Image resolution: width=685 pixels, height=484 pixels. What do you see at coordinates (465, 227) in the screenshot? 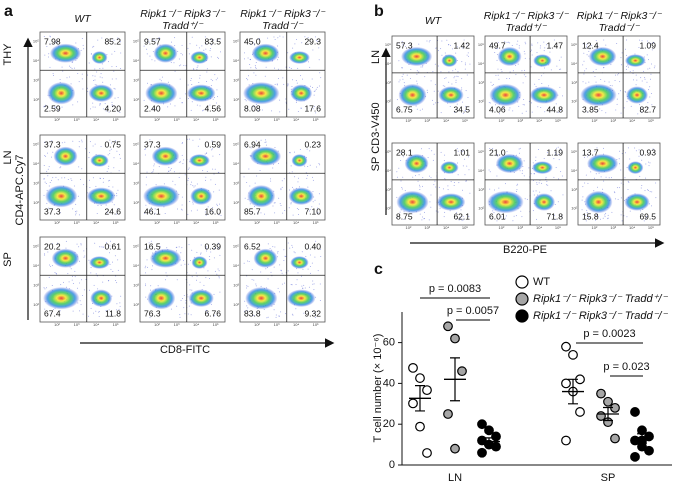
I see `x-tick-label: 10⁵` at bounding box center [465, 227].